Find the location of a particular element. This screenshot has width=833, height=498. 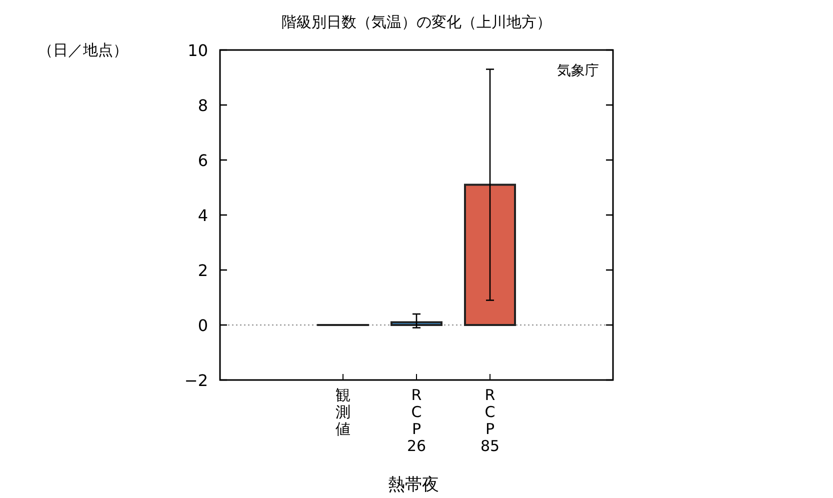

y-tick-label: 4 is located at coordinates (203, 215).